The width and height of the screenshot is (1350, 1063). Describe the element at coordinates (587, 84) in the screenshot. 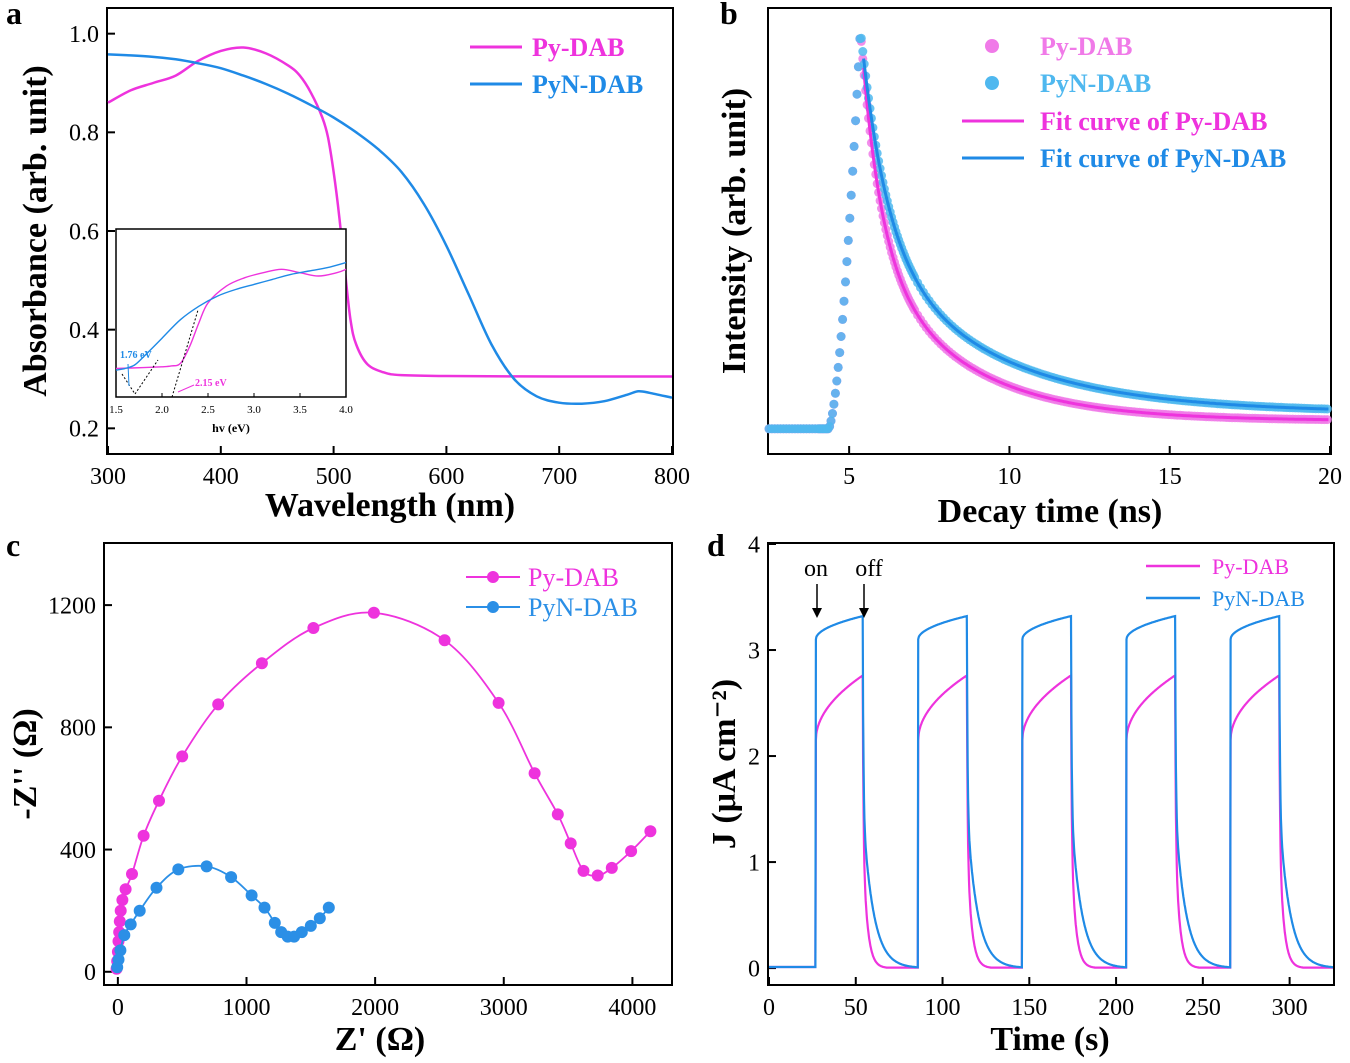

I see `legend-a-pyn: PyN-DAB` at that location.